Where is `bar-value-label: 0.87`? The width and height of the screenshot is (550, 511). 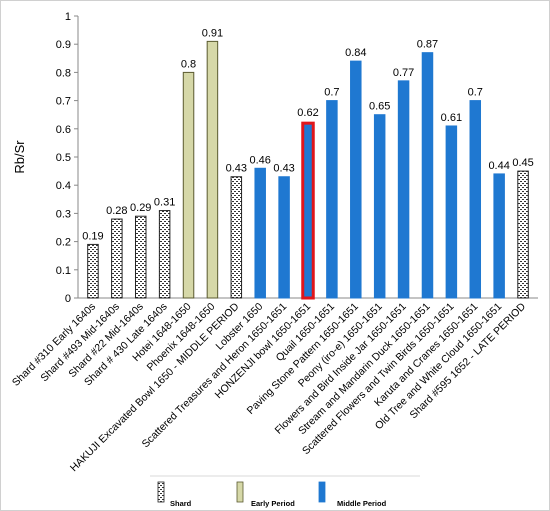
bar-value-label: 0.87 is located at coordinates (427, 45).